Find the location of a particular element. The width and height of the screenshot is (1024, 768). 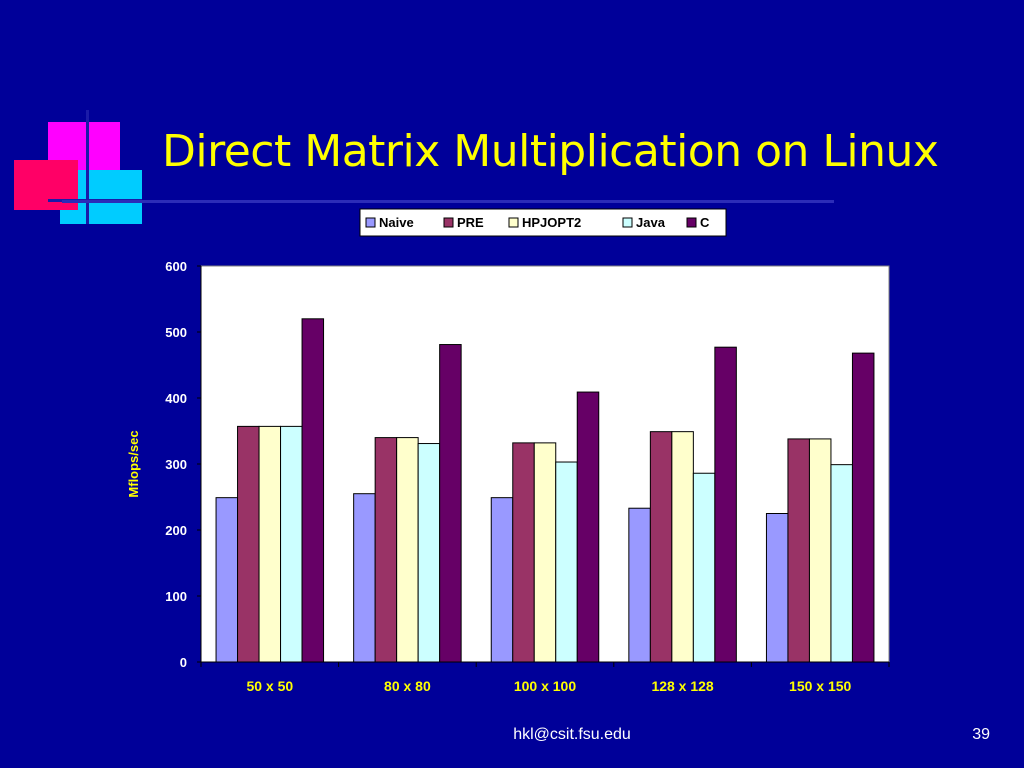

y-tick-label: 200 is located at coordinates (176, 530).